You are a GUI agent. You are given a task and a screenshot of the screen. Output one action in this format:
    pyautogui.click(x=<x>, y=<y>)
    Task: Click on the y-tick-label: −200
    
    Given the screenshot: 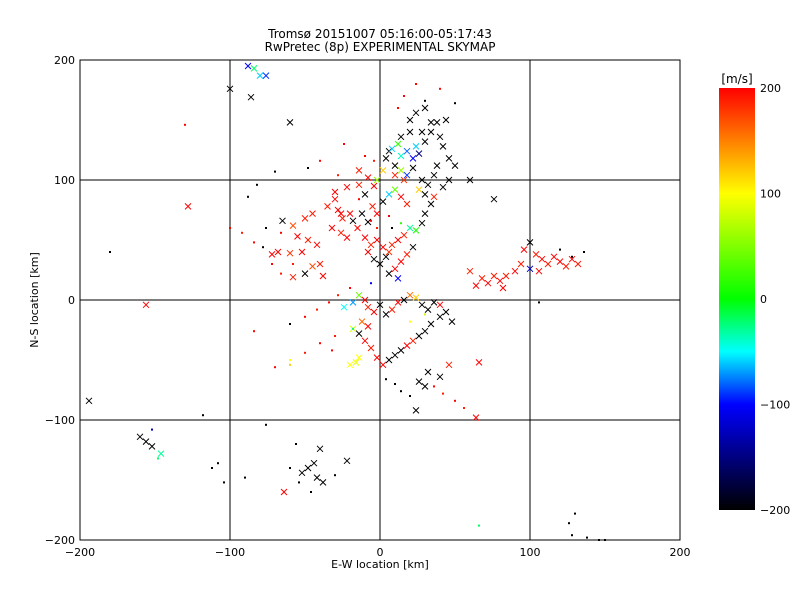 What is the action you would take?
    pyautogui.click(x=60, y=540)
    